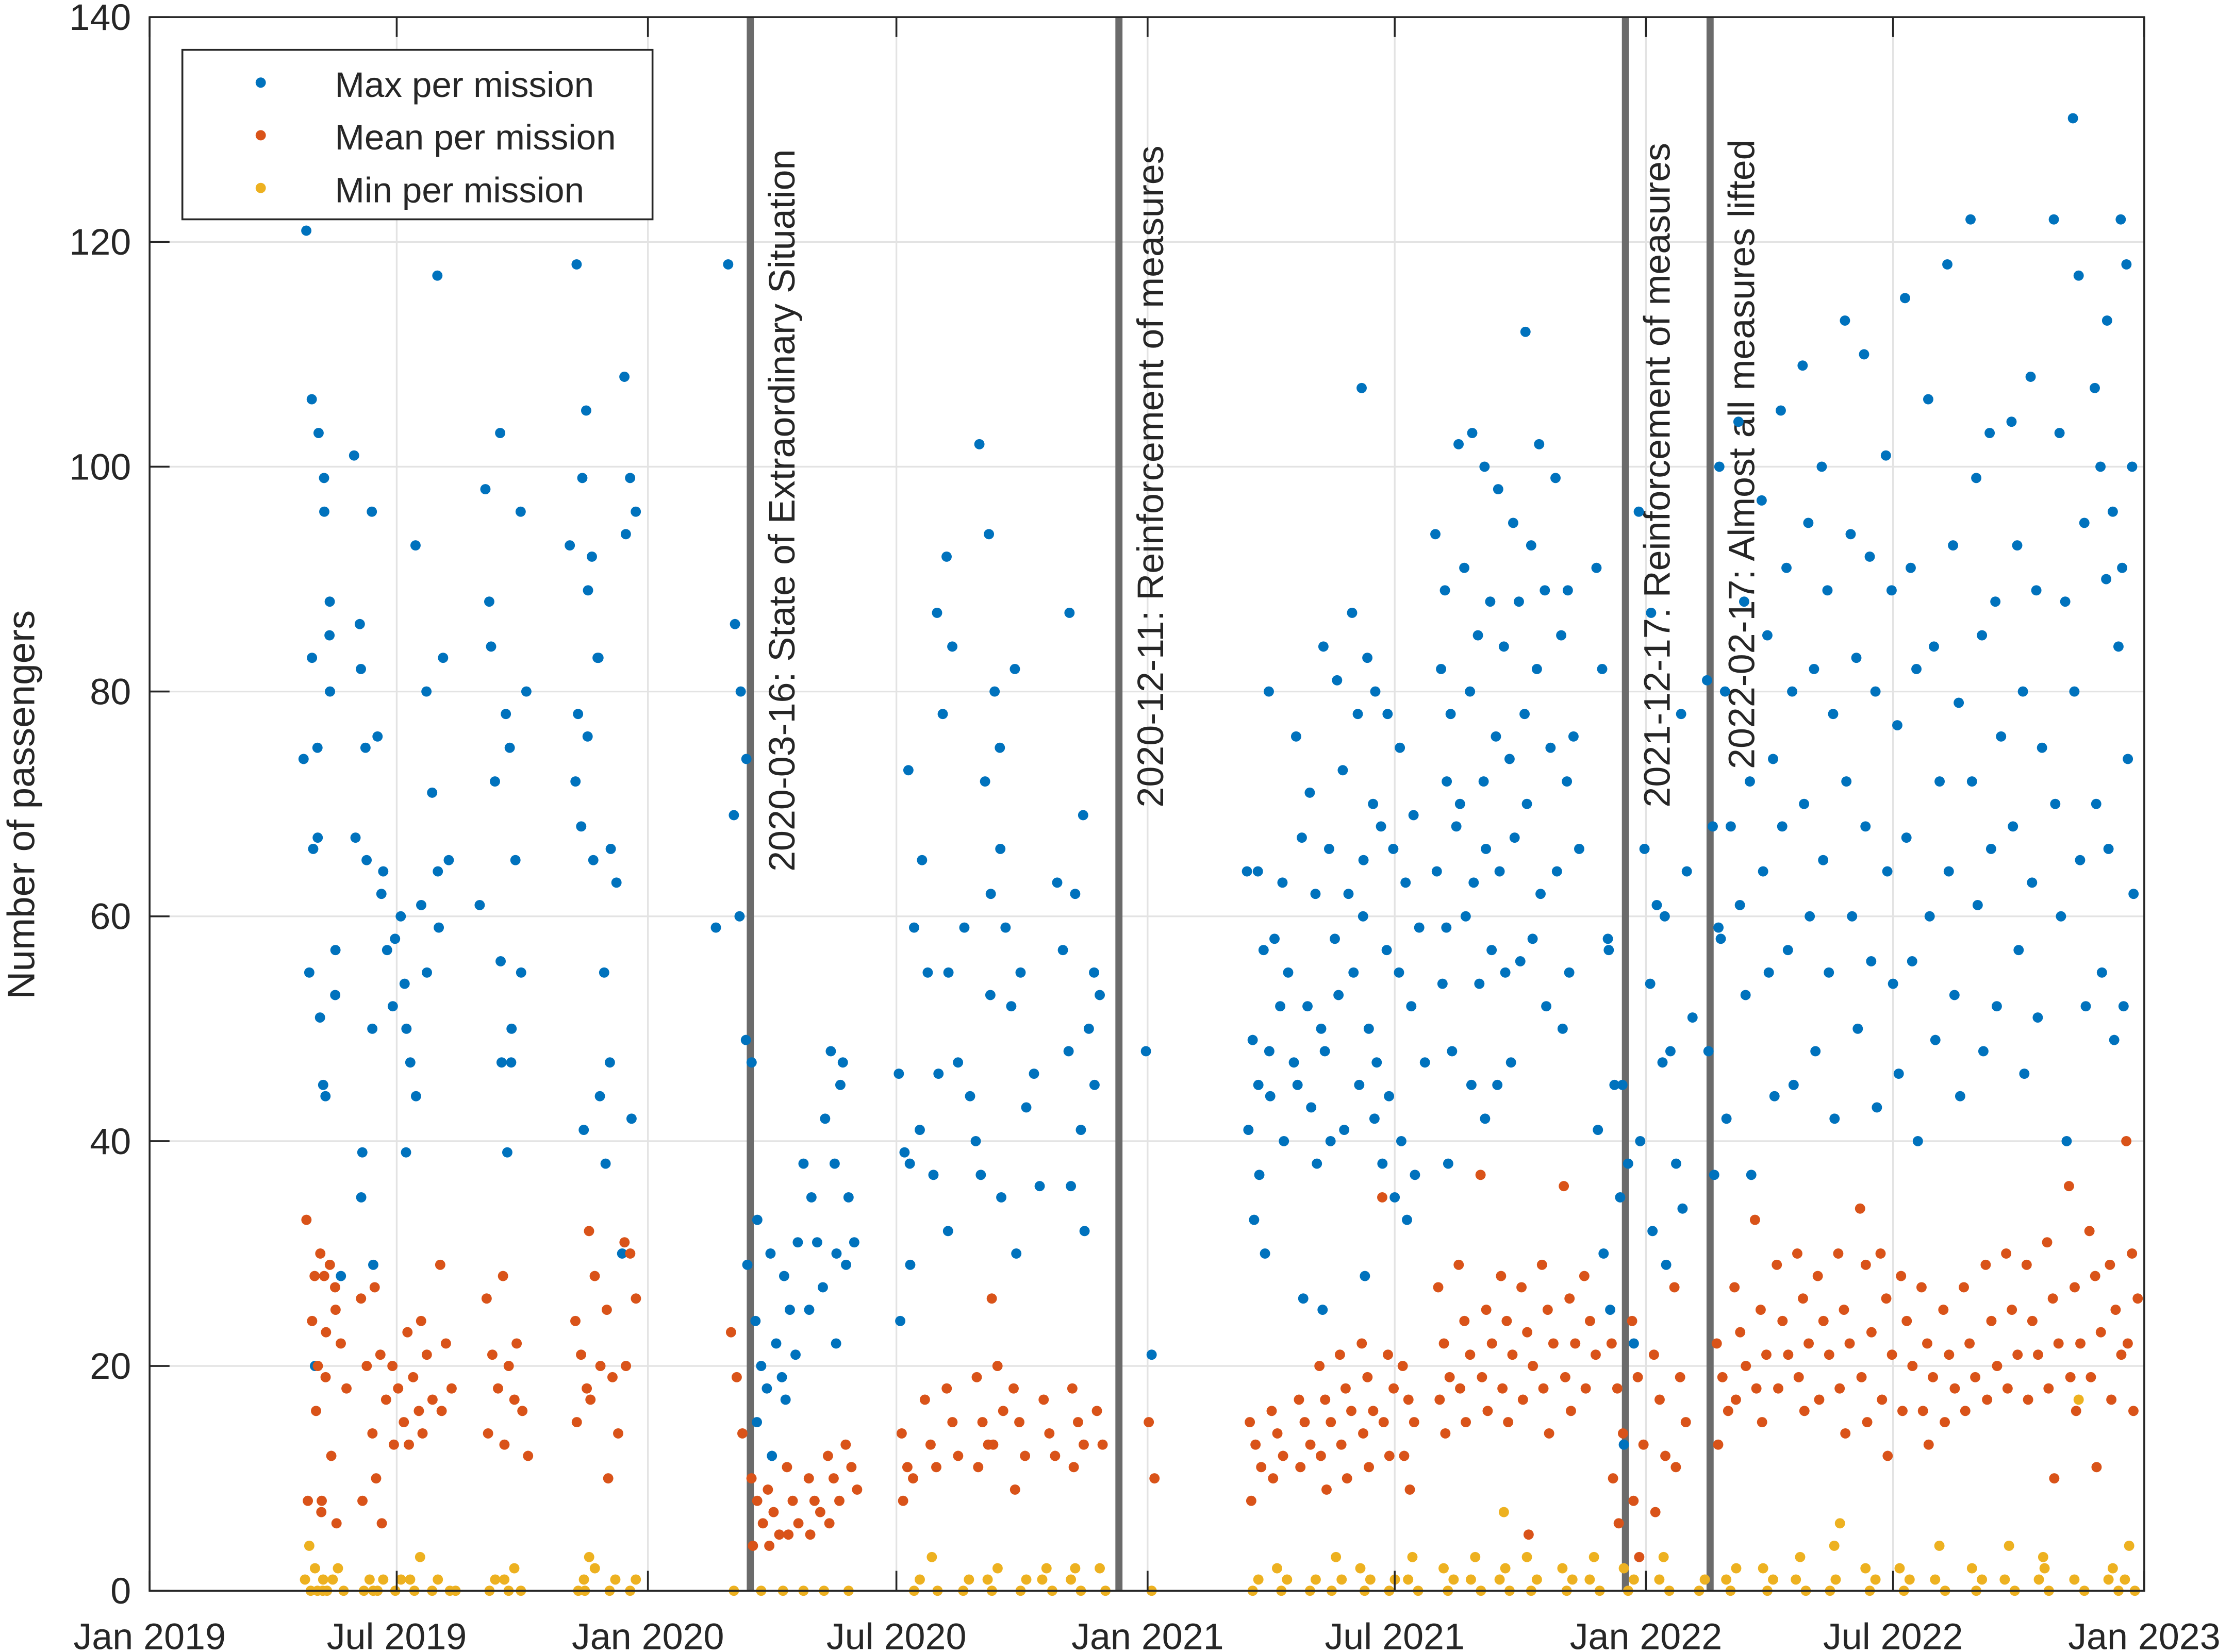 The height and width of the screenshot is (1652, 2234). I want to click on y-tick-label: 0, so click(121, 1592).